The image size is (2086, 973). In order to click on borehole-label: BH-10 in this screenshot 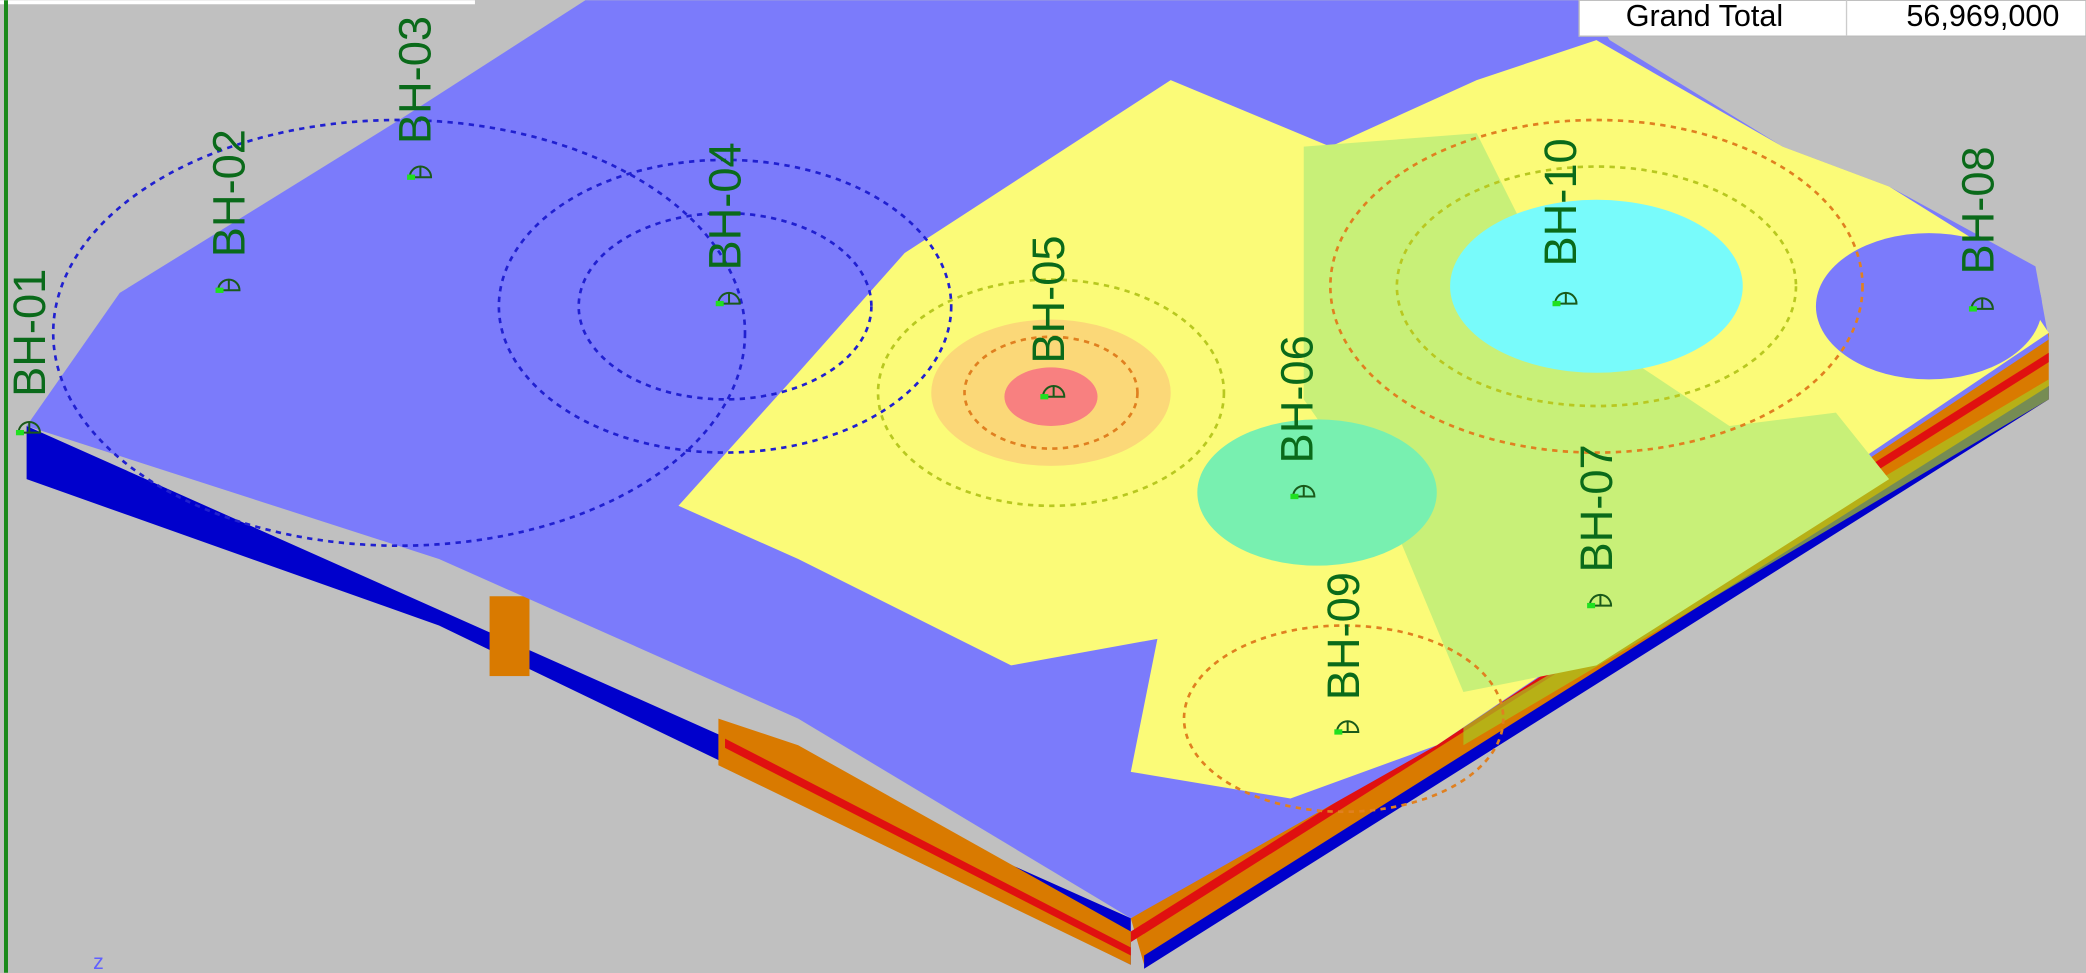, I will do `click(1560, 202)`.